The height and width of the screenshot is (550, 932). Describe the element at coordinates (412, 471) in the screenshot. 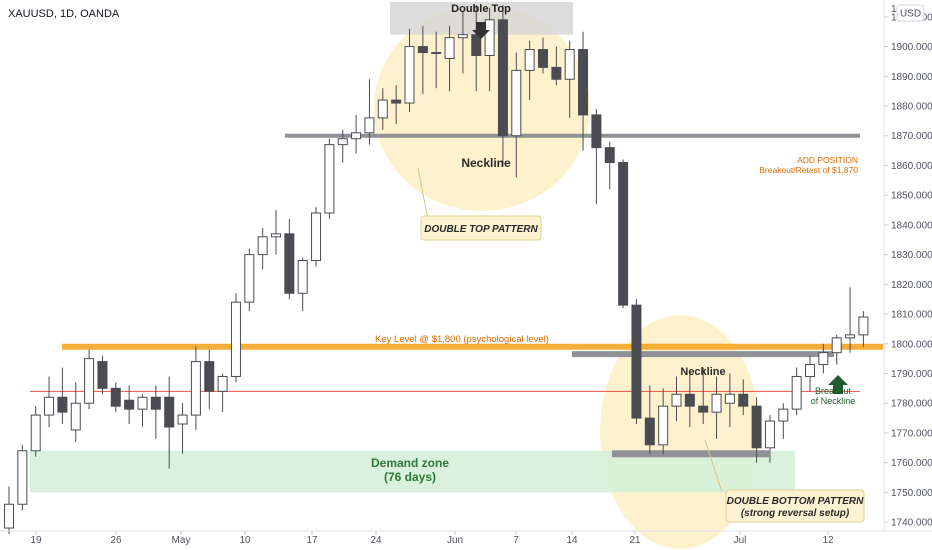

I see `demand-zone` at that location.